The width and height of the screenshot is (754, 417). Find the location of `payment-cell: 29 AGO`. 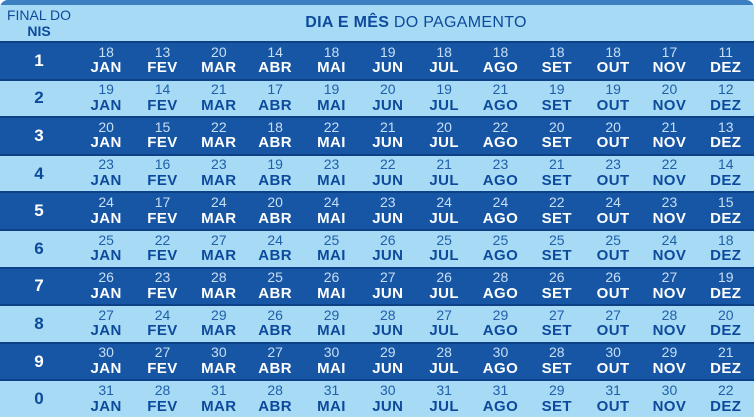

payment-cell: 29 AGO is located at coordinates (500, 324).